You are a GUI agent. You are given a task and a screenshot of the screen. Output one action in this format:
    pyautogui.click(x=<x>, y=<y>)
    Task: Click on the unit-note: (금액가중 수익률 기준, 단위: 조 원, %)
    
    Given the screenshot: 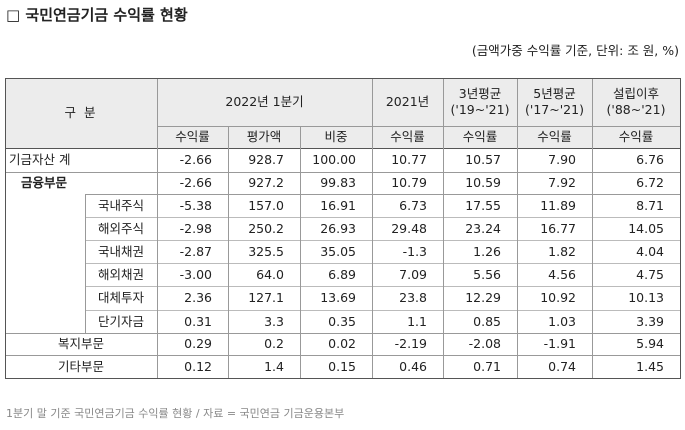 What is the action you would take?
    pyautogui.click(x=575, y=50)
    